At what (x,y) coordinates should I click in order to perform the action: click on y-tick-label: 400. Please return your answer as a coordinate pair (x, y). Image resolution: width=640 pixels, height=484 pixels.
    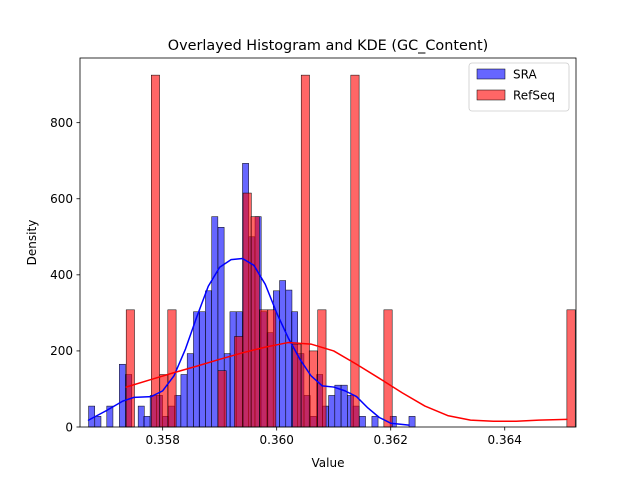
    Looking at the image, I should click on (61, 275).